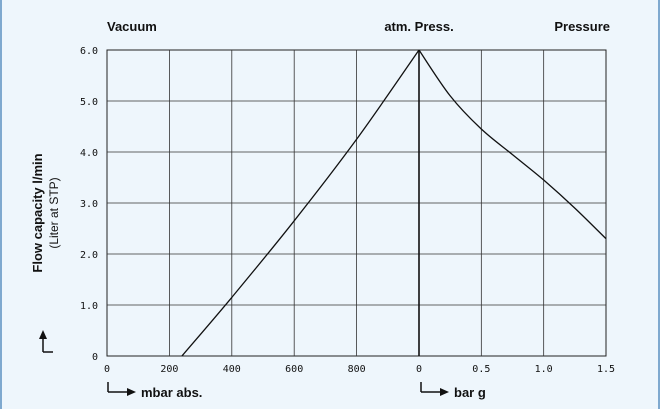 Image resolution: width=660 pixels, height=409 pixels. What do you see at coordinates (89, 306) in the screenshot?
I see `y-tick-label: 1.0` at bounding box center [89, 306].